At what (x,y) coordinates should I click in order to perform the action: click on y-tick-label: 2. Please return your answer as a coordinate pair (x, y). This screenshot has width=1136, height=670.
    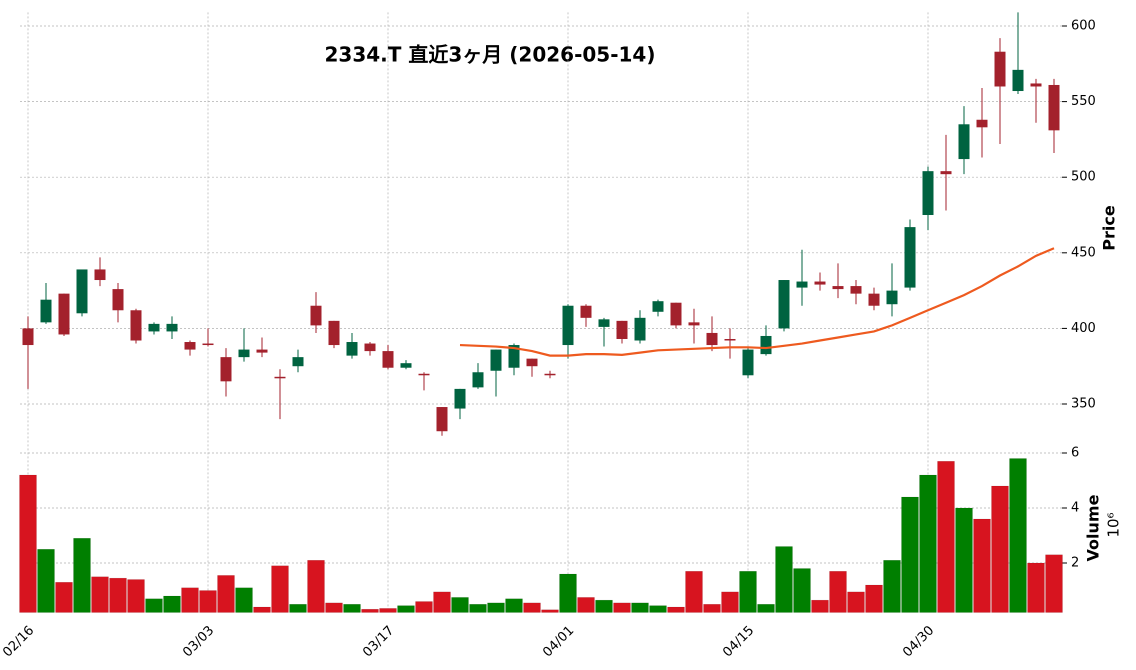
    Looking at the image, I should click on (1075, 563).